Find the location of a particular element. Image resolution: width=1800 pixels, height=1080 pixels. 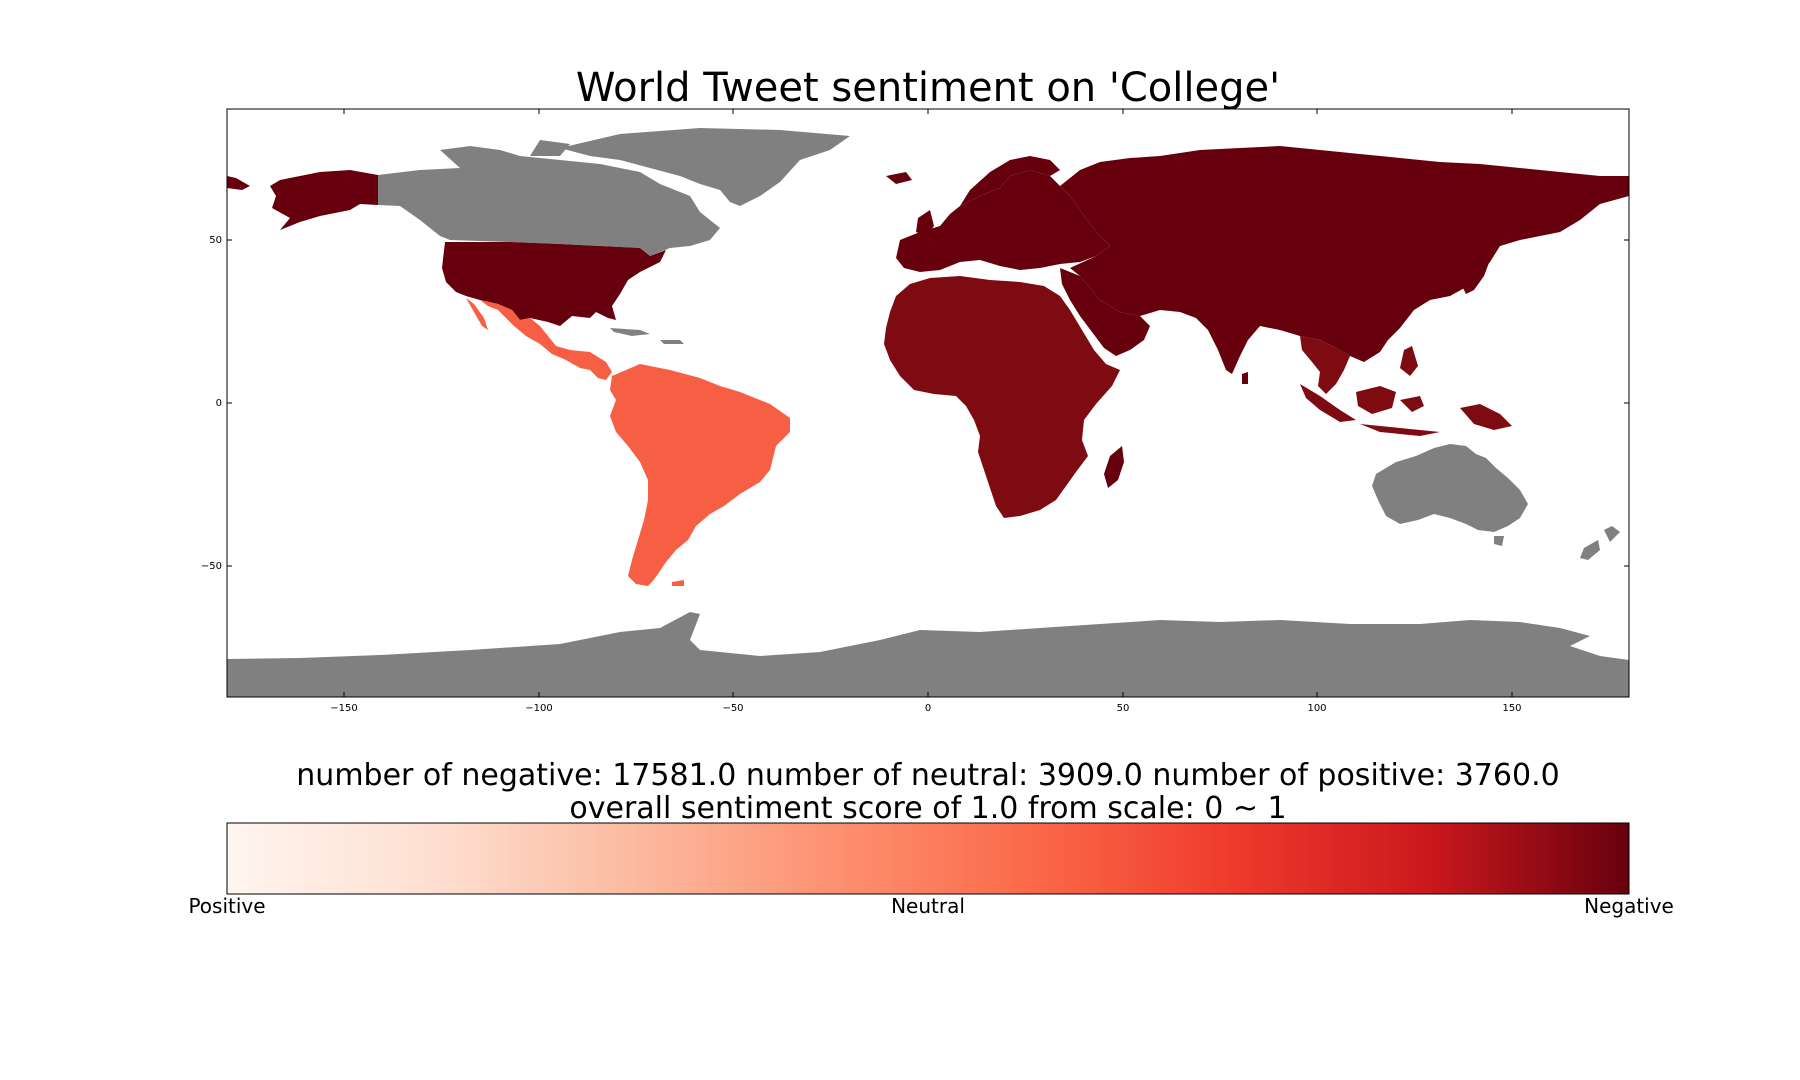

region-sri-lanka is located at coordinates (1245, 378).